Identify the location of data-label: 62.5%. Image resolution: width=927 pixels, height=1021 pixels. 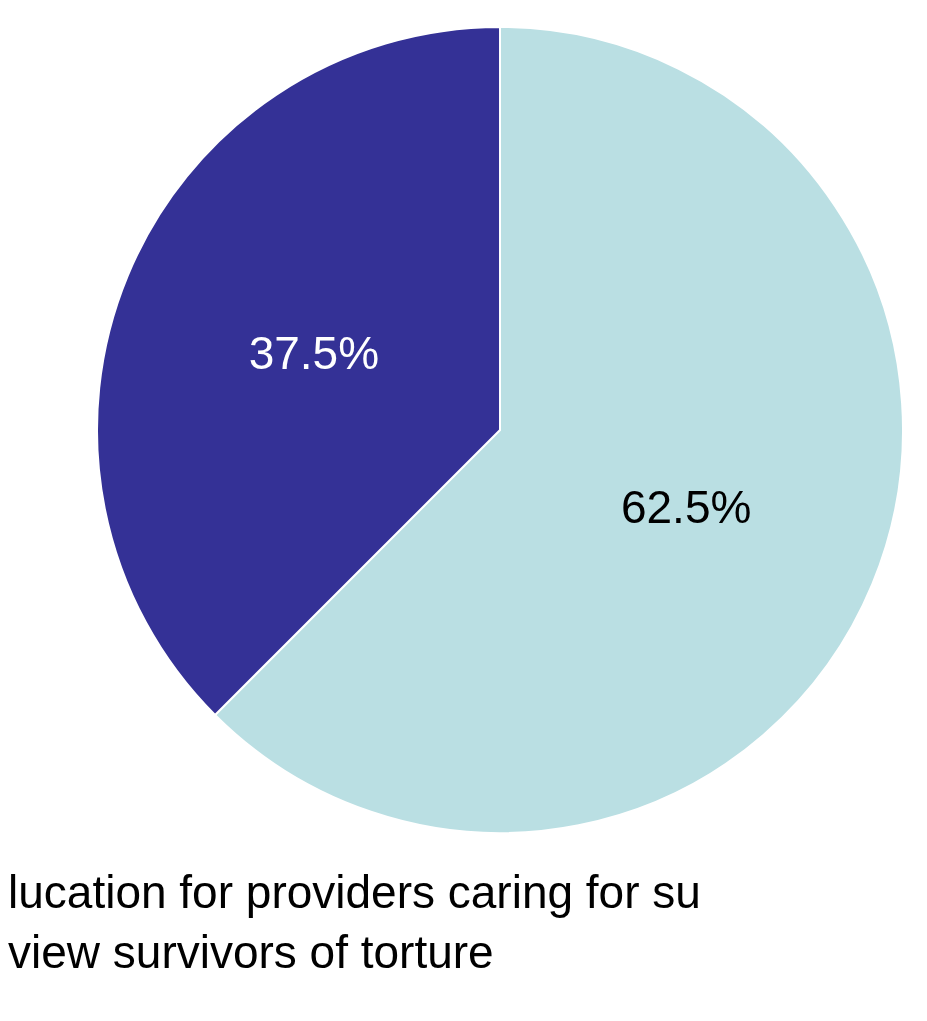
(686, 507).